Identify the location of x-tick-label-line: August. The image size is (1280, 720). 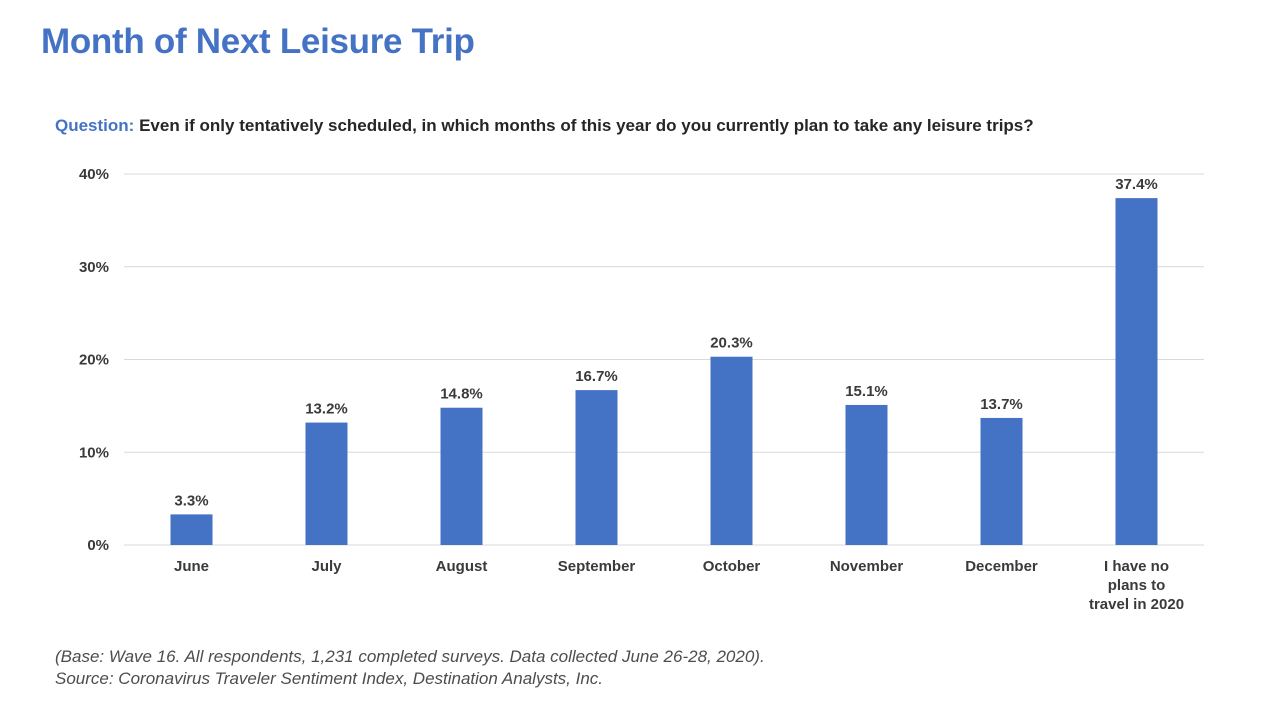
(462, 566).